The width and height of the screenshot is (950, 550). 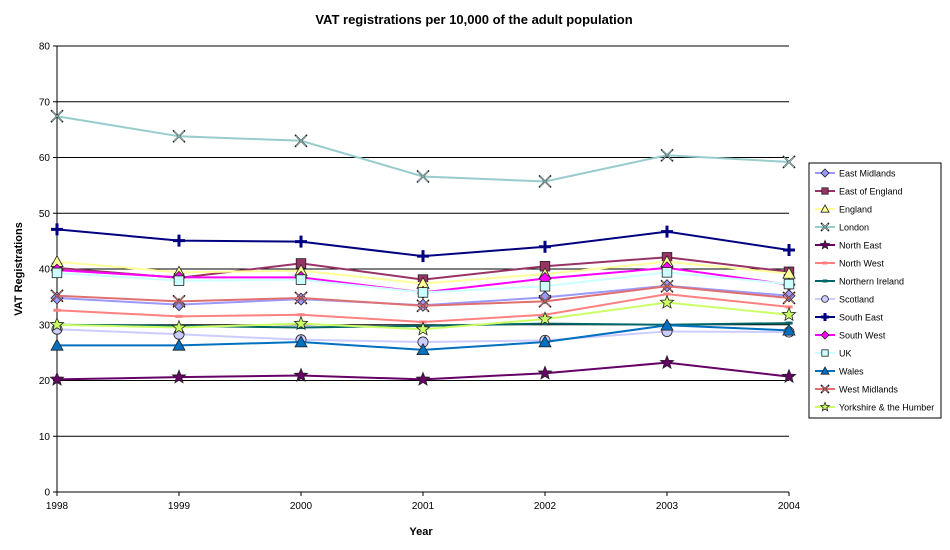 What do you see at coordinates (45, 158) in the screenshot?
I see `y-tick-label: 60` at bounding box center [45, 158].